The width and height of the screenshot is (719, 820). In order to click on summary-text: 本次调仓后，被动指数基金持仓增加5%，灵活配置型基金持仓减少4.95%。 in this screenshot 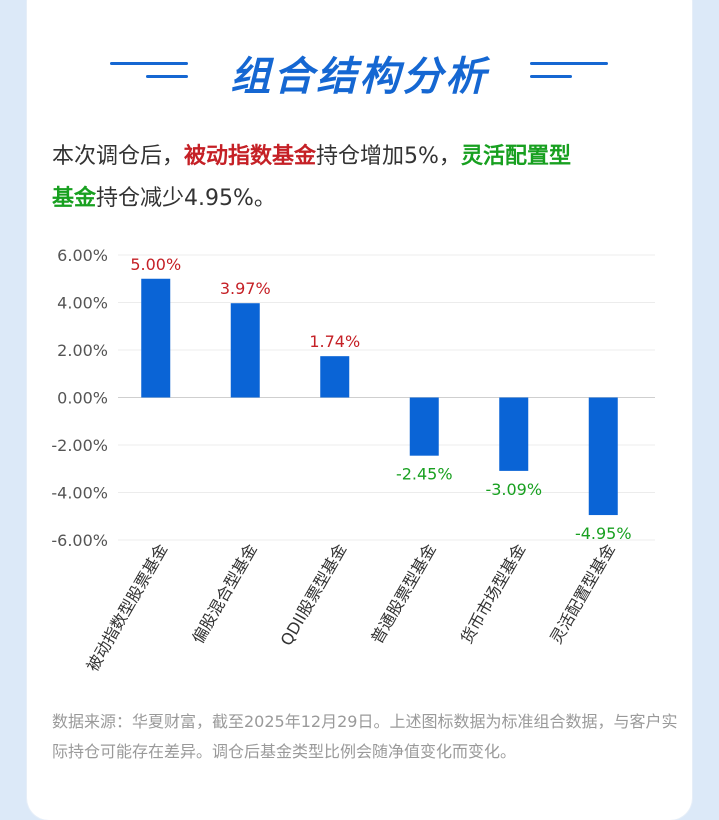, I will do `click(372, 178)`.